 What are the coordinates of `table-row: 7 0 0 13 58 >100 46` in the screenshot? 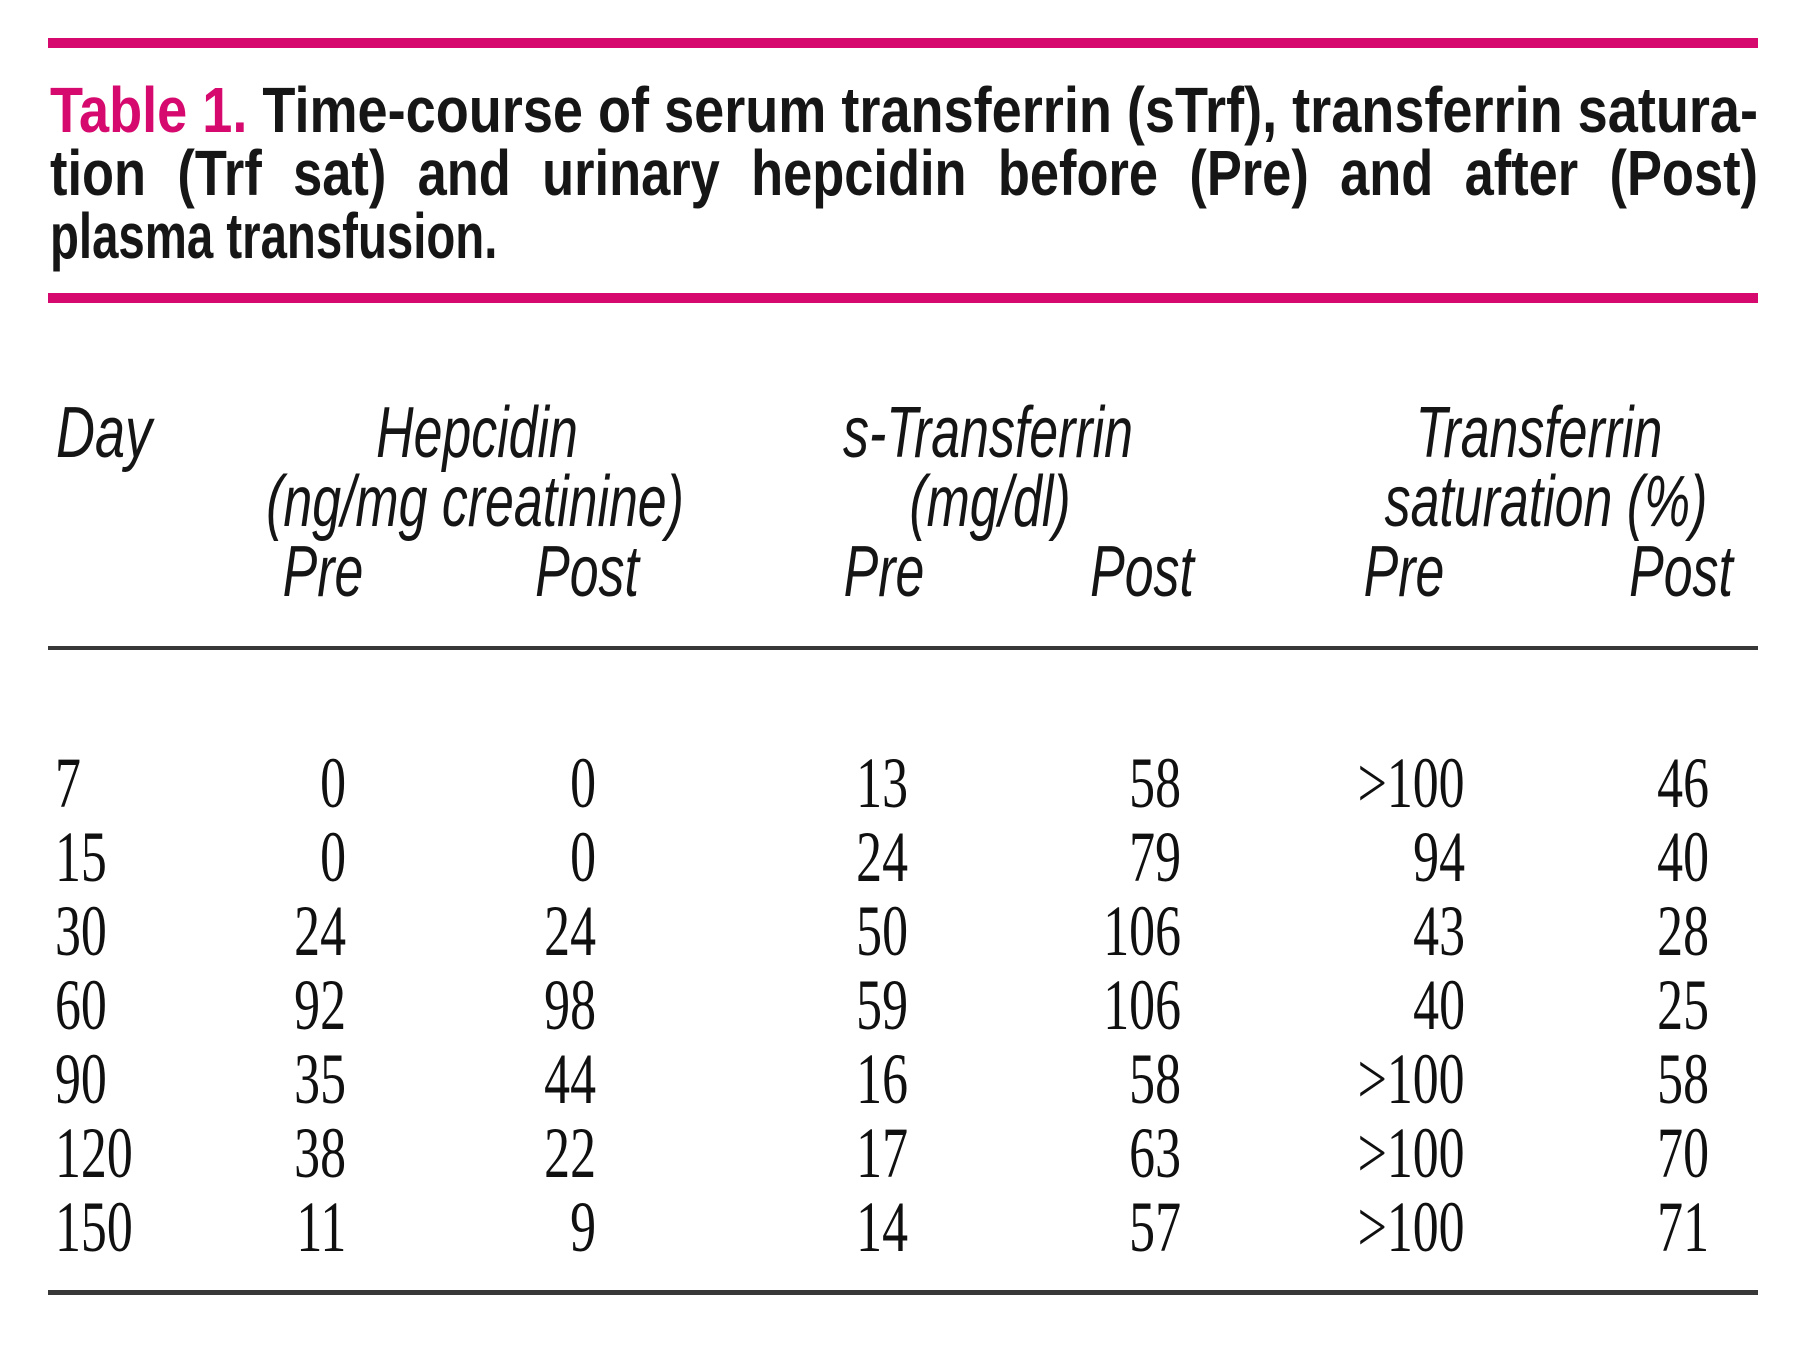 It's located at (903, 783).